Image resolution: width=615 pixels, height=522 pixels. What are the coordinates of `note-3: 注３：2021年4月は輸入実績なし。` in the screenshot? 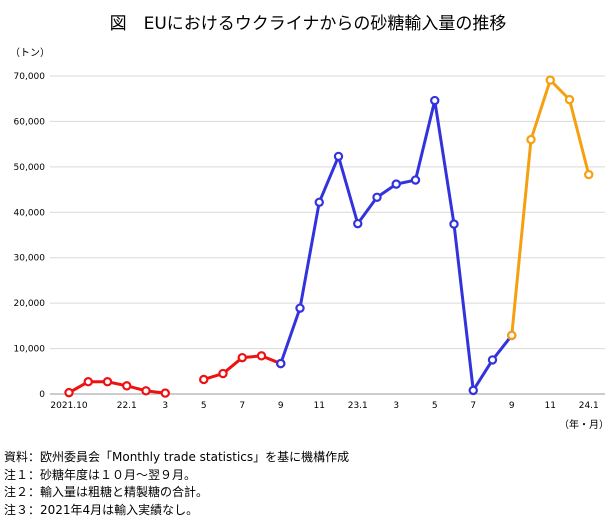 It's located at (101, 509).